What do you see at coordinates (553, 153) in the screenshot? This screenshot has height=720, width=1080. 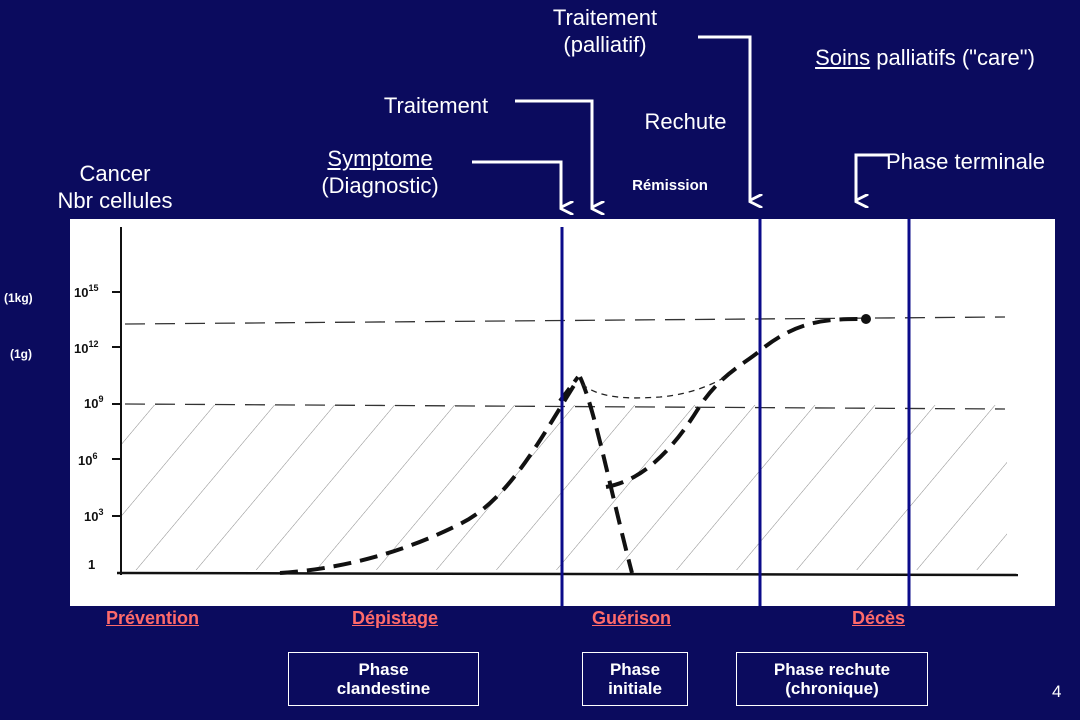 I see `traitement-arrow` at bounding box center [553, 153].